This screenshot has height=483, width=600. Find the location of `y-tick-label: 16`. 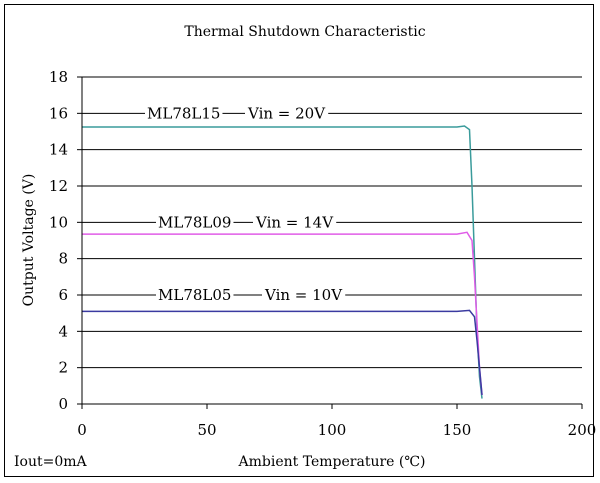

y-tick-label: 16 is located at coordinates (58, 113).